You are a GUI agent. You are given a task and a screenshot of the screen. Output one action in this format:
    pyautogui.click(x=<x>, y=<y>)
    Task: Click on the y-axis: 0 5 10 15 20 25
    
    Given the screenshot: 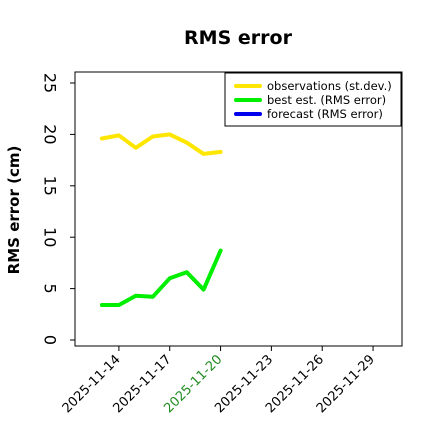 What is the action you would take?
    pyautogui.click(x=58, y=209)
    